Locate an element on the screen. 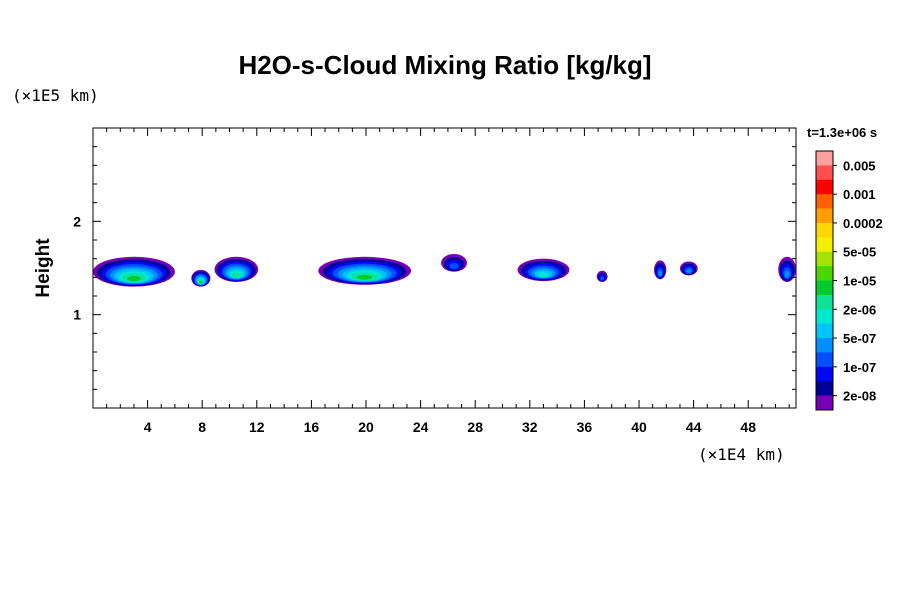 The height and width of the screenshot is (600, 900). x-scale-label: (×1E4 km) is located at coordinates (741, 454).